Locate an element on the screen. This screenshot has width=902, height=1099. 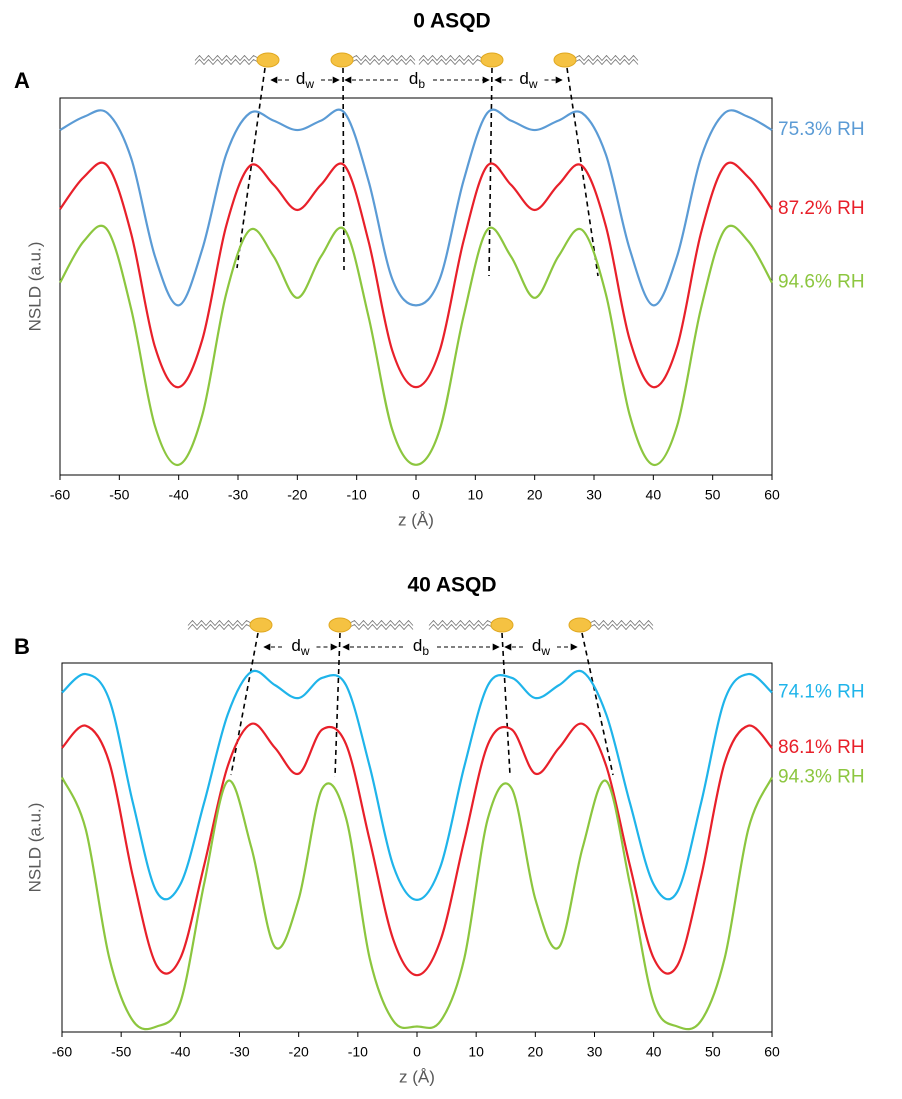
chart-title: 0 ASQD is located at coordinates (451, 21).